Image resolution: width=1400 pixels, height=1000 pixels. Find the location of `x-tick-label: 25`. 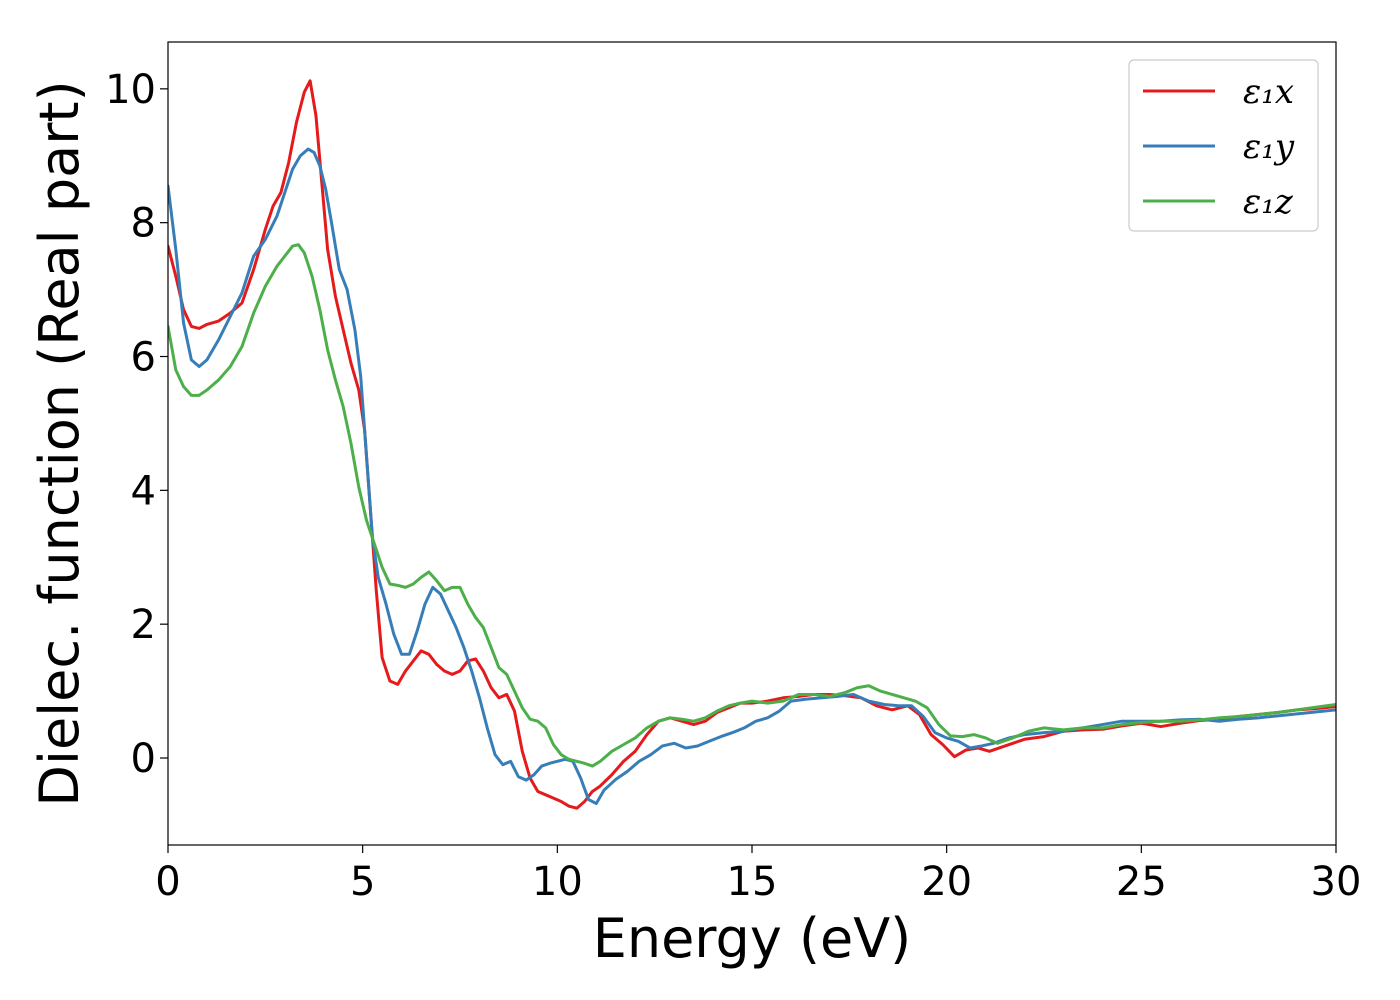

x-tick-label: 25 is located at coordinates (1141, 882).